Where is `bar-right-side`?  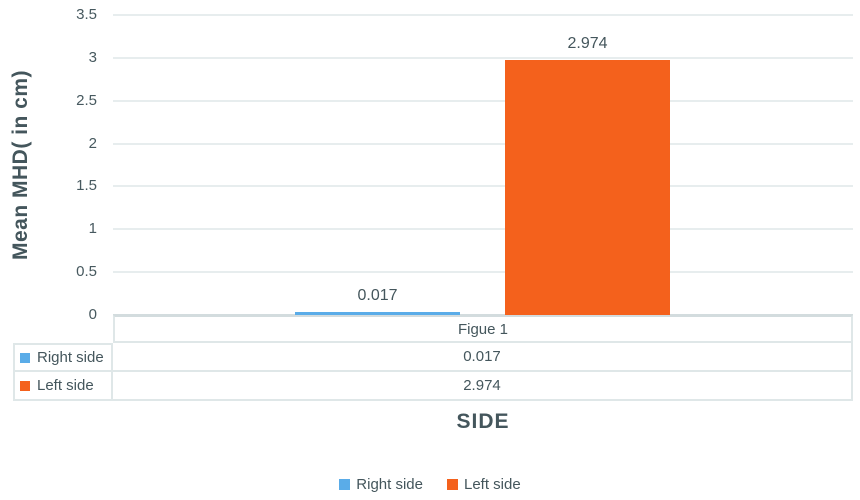
bar-right-side is located at coordinates (377, 313).